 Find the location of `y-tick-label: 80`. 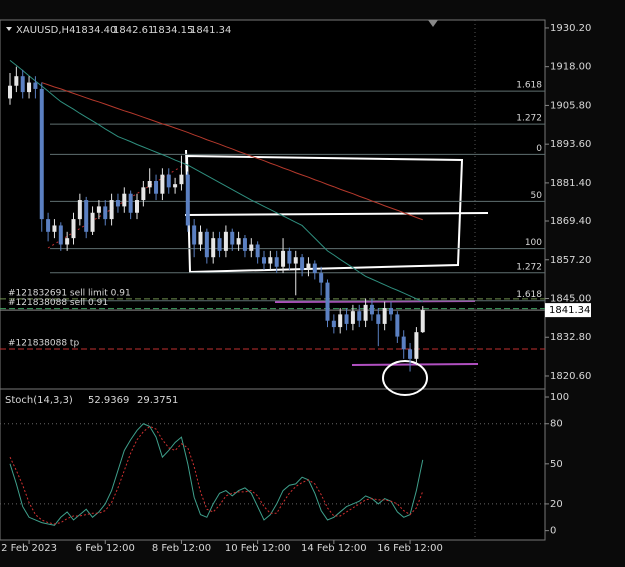

y-tick-label: 80 is located at coordinates (556, 424).